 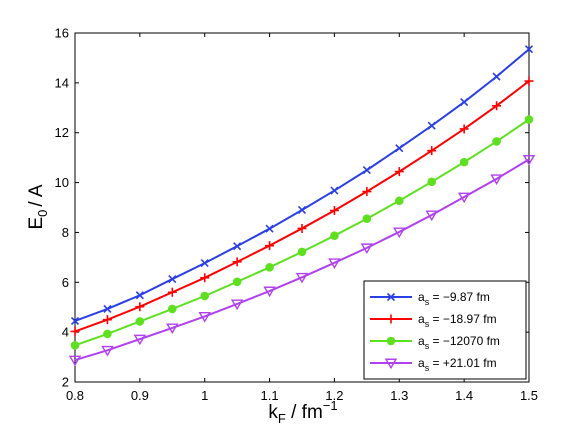 What do you see at coordinates (42, 213) in the screenshot?
I see `y-axis-title-sub: 0` at bounding box center [42, 213].